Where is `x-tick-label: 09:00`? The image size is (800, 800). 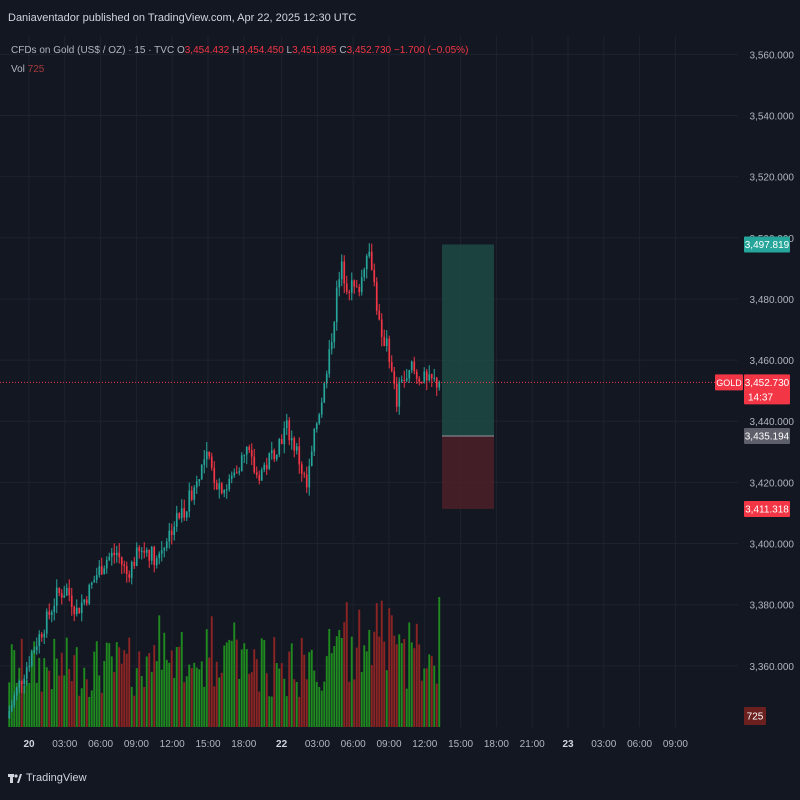
x-tick-label: 09:00 is located at coordinates (675, 744).